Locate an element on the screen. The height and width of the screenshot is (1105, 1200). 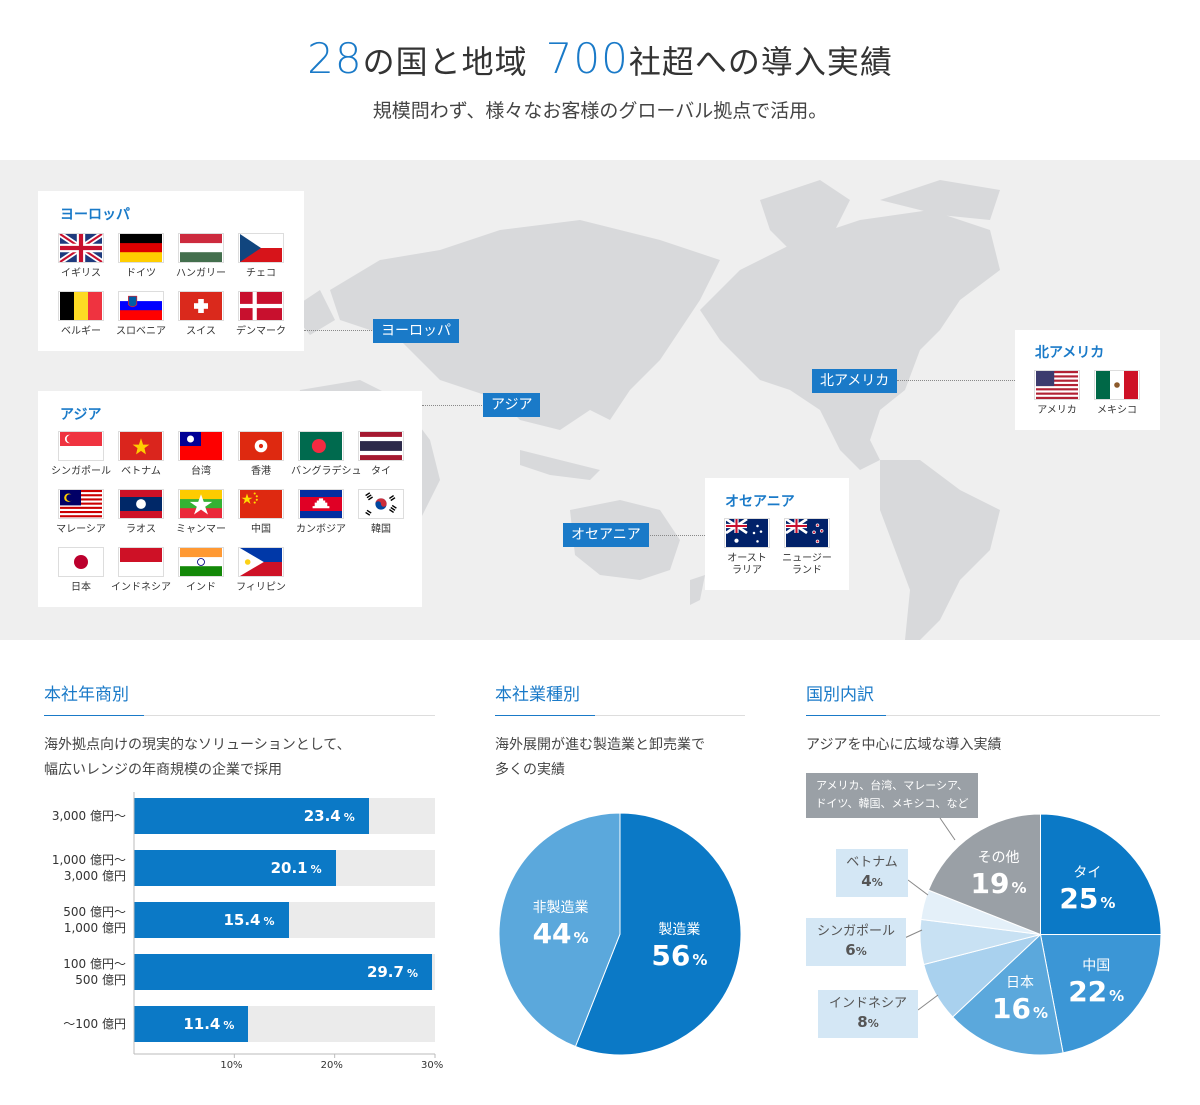
flag-switzerland: スイス is located at coordinates (201, 314).